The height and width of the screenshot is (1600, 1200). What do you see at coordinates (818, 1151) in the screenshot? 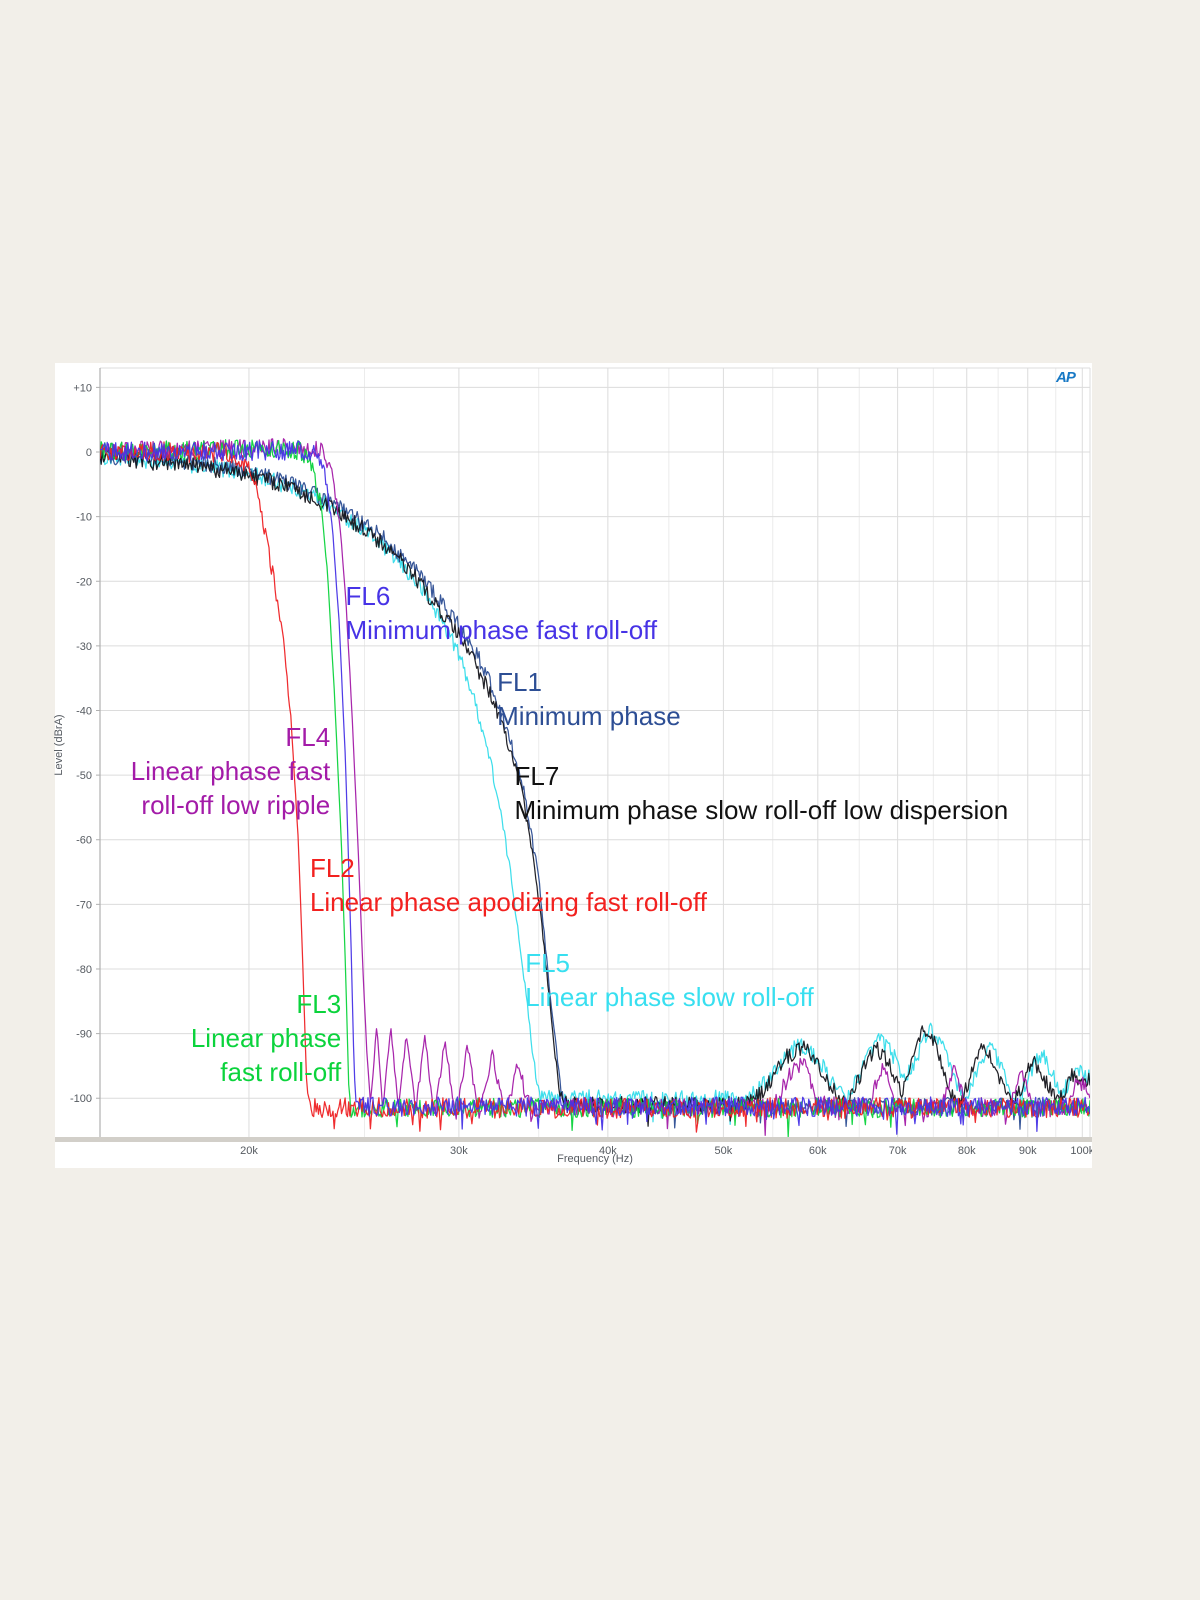
I see `x-tick-label: 60k` at bounding box center [818, 1151].